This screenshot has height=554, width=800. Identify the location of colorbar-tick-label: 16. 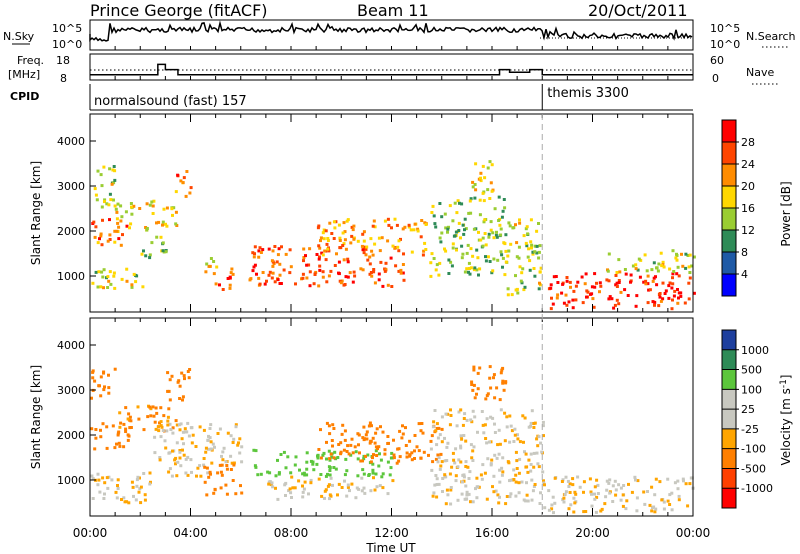
(748, 208).